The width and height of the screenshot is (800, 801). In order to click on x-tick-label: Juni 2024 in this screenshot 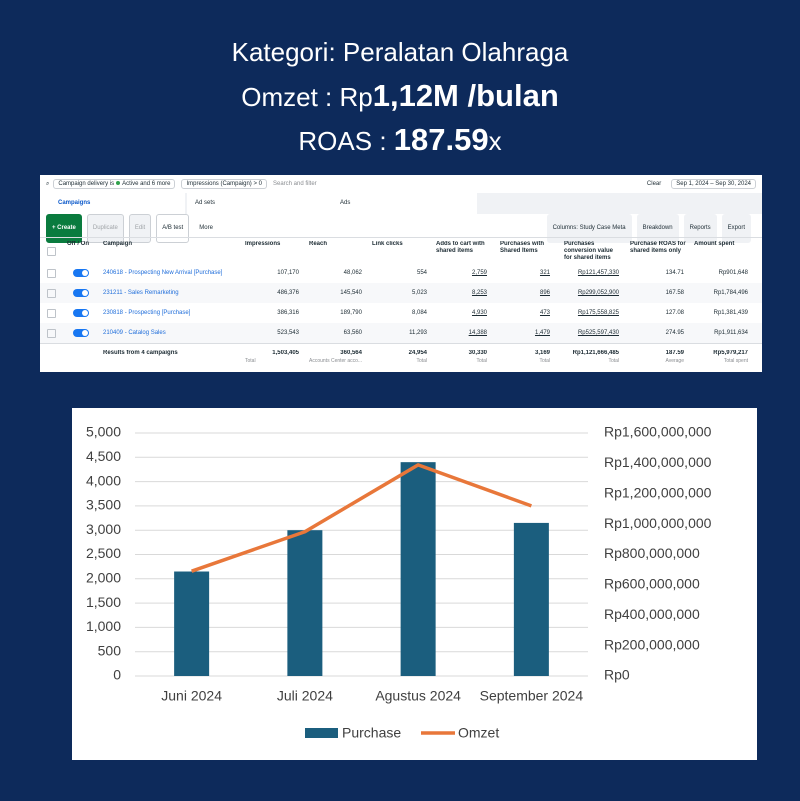, I will do `click(191, 696)`.